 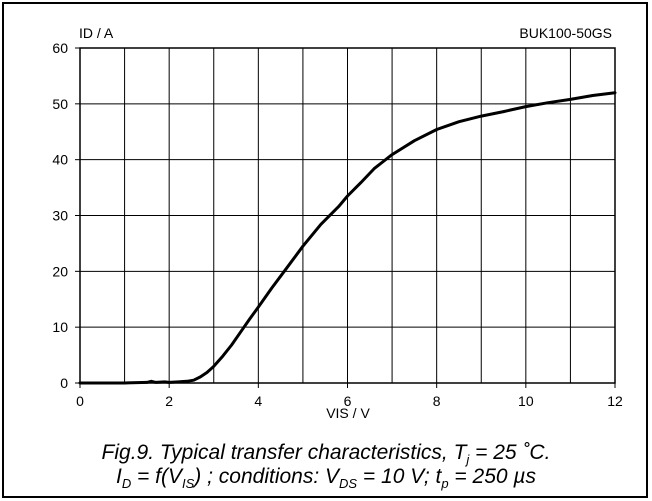 What do you see at coordinates (526, 401) in the screenshot?
I see `x-tick-label: 10` at bounding box center [526, 401].